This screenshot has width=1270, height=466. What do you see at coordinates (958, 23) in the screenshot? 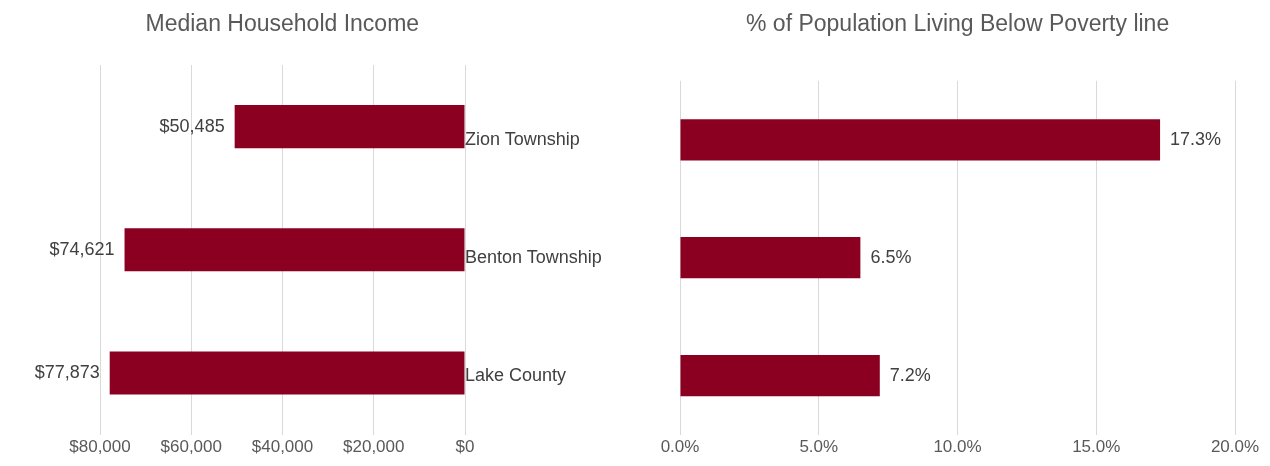
I see `chart-title: % of Population Living Below Poverty line` at bounding box center [958, 23].